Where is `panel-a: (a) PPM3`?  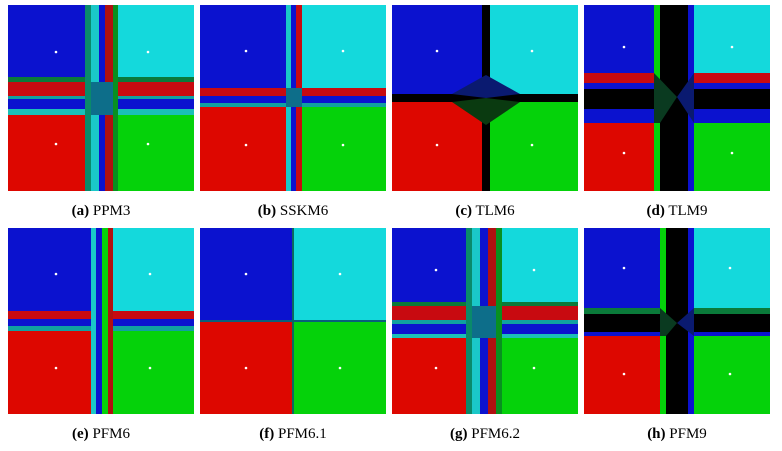 panel-a: (a) PPM3 is located at coordinates (101, 112).